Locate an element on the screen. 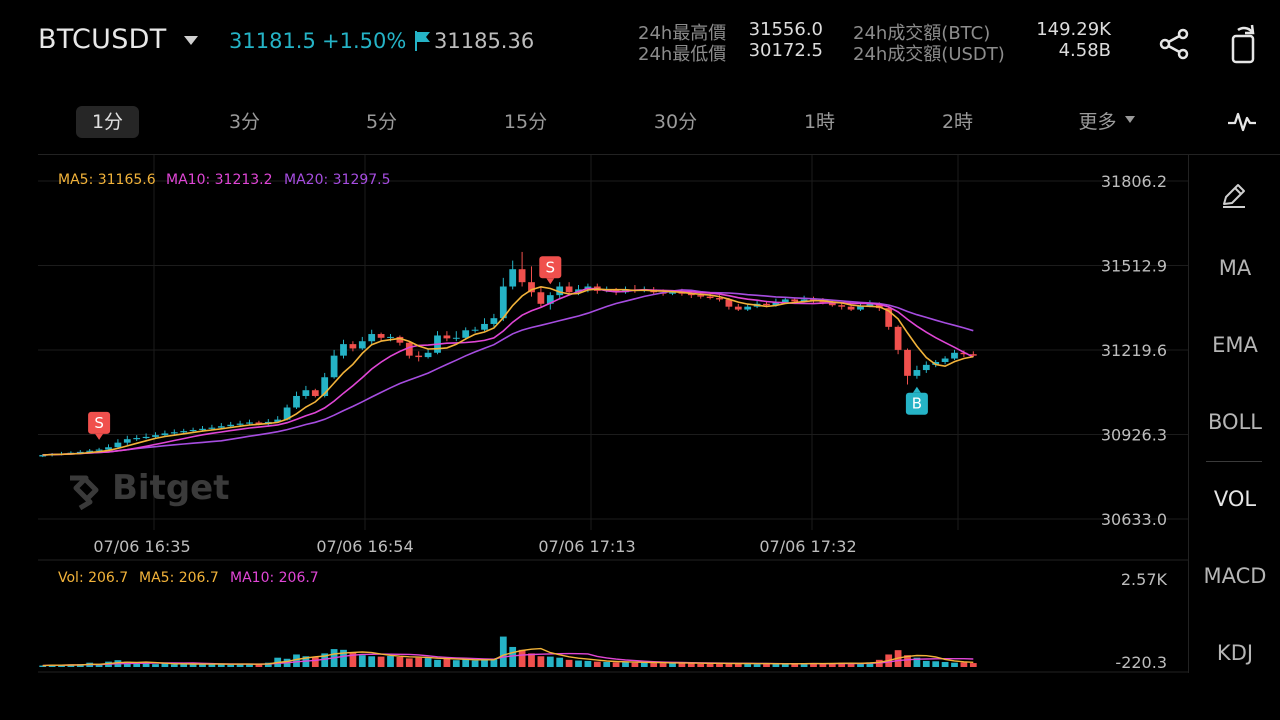 This screenshot has width=1280, height=720. vol-ma10-legend: MA10: 206.7 is located at coordinates (274, 578).